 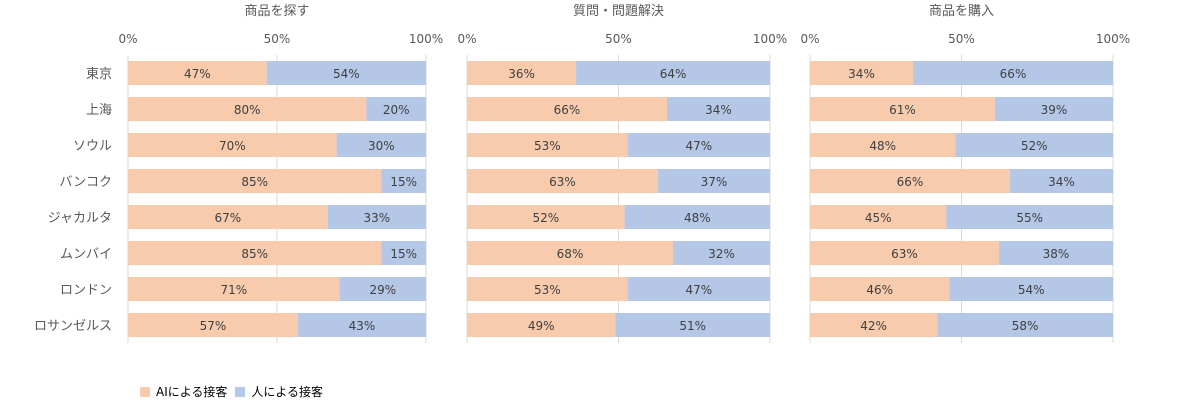 What do you see at coordinates (86, 254) in the screenshot?
I see `category-label: ムンバイ` at bounding box center [86, 254].